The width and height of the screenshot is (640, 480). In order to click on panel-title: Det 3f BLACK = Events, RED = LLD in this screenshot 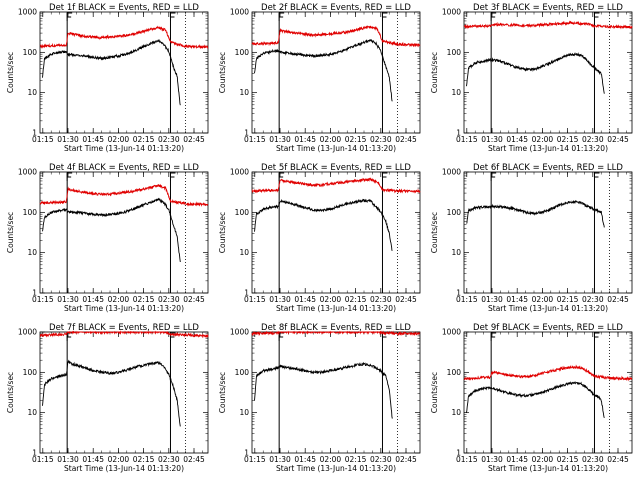, I will do `click(548, 8)`.